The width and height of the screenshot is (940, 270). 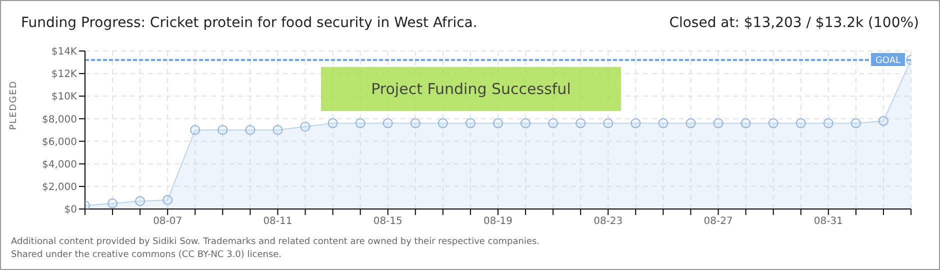 What do you see at coordinates (277, 222) in the screenshot?
I see `x-tick-label: 08-11` at bounding box center [277, 222].